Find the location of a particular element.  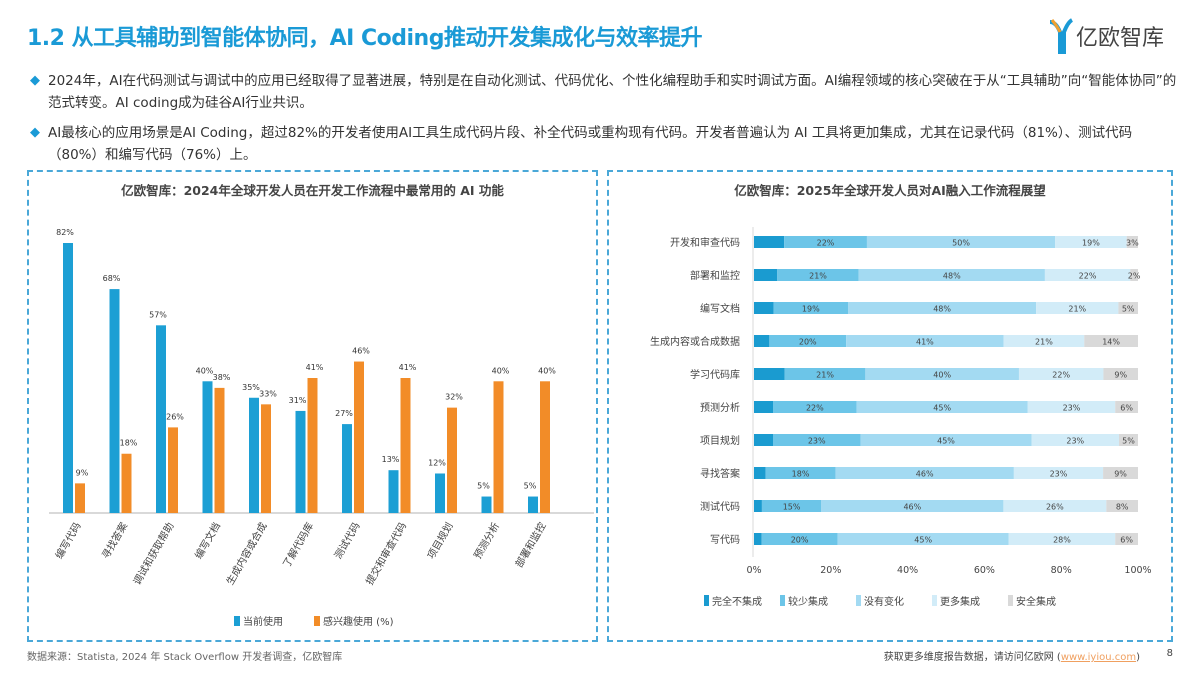

category-label: 编写代码 is located at coordinates (67, 540).